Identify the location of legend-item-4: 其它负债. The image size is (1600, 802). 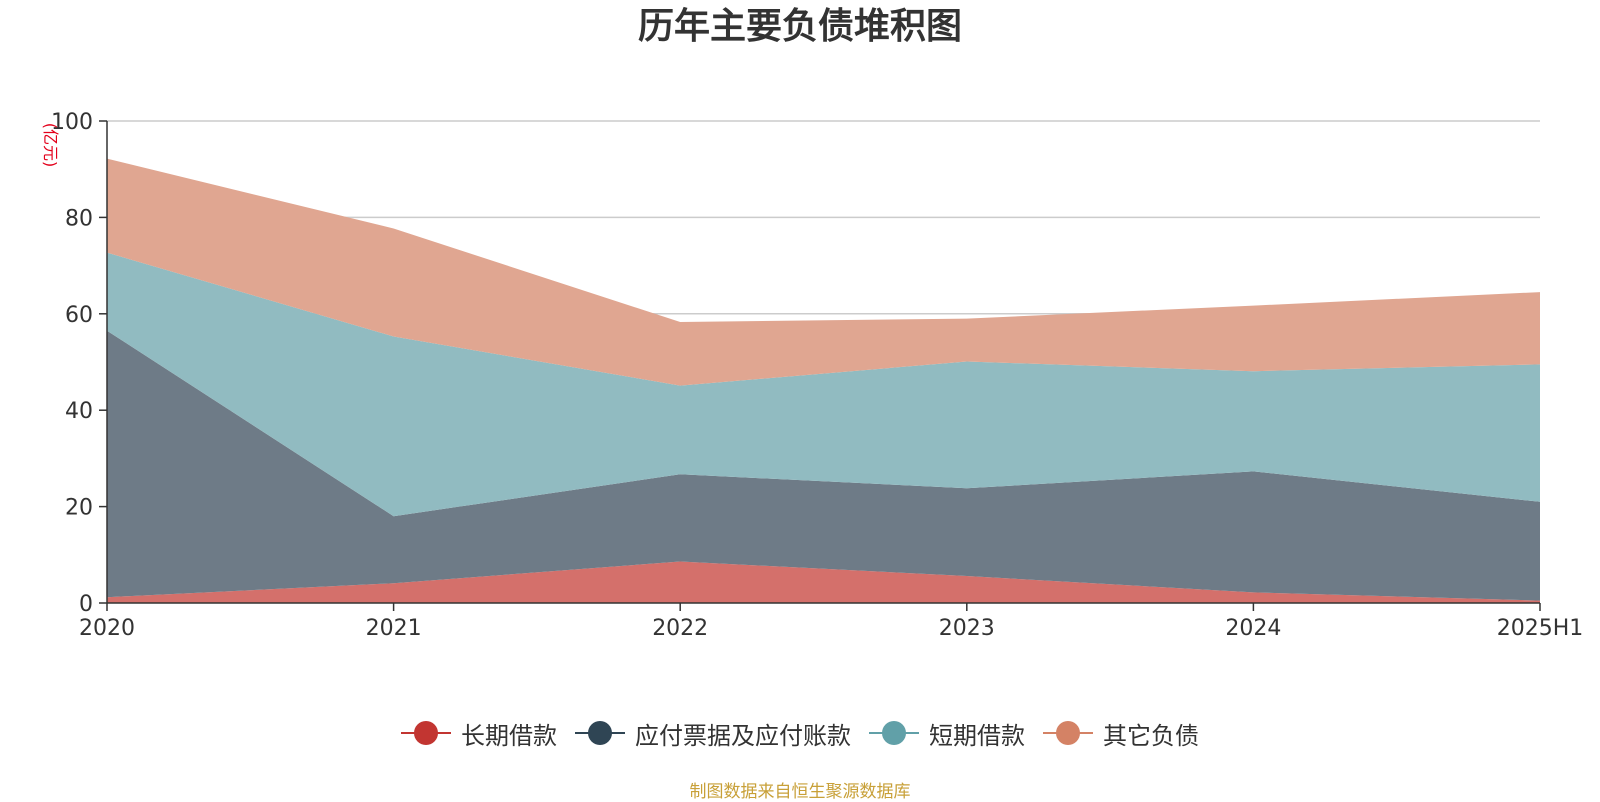
(1121, 734).